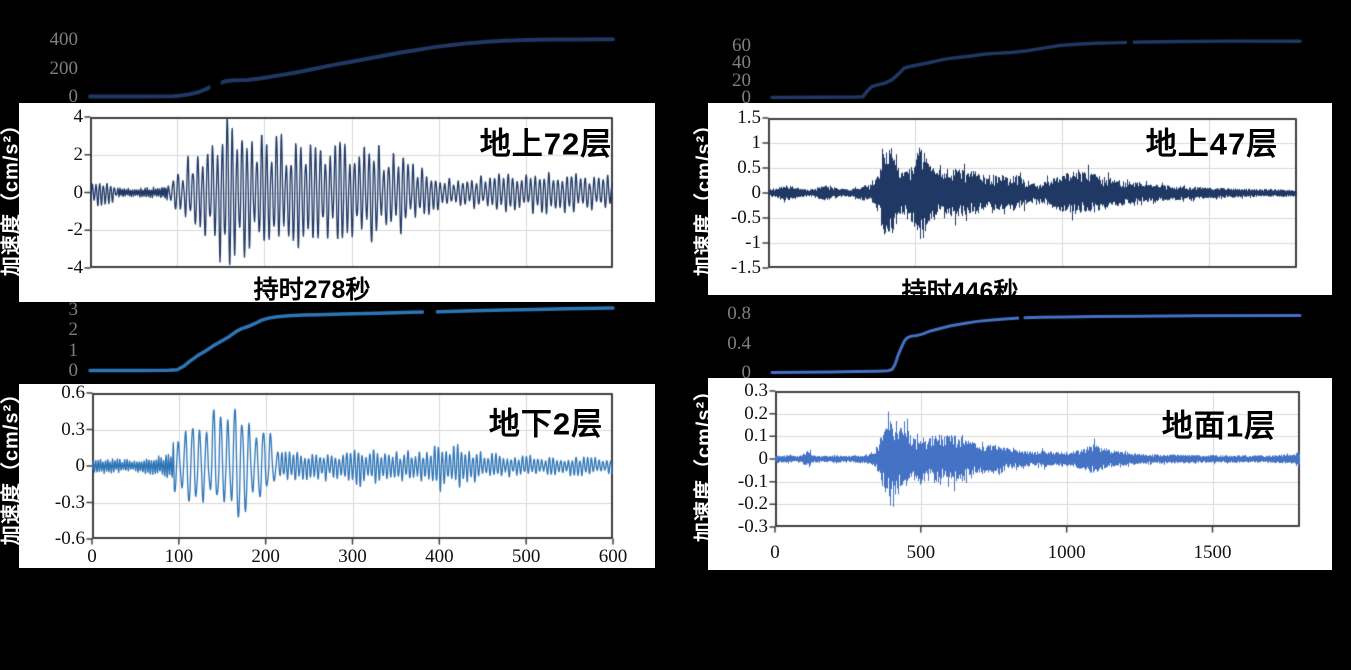 The image size is (1351, 670). What do you see at coordinates (312, 289) in the screenshot?
I see `duration-caption-72F: 持时278秒` at bounding box center [312, 289].